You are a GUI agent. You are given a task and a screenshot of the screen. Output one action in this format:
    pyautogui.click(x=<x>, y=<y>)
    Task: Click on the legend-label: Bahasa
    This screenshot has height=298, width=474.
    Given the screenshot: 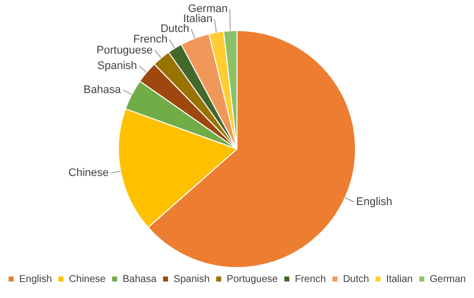 What is the action you would take?
    pyautogui.click(x=139, y=279)
    